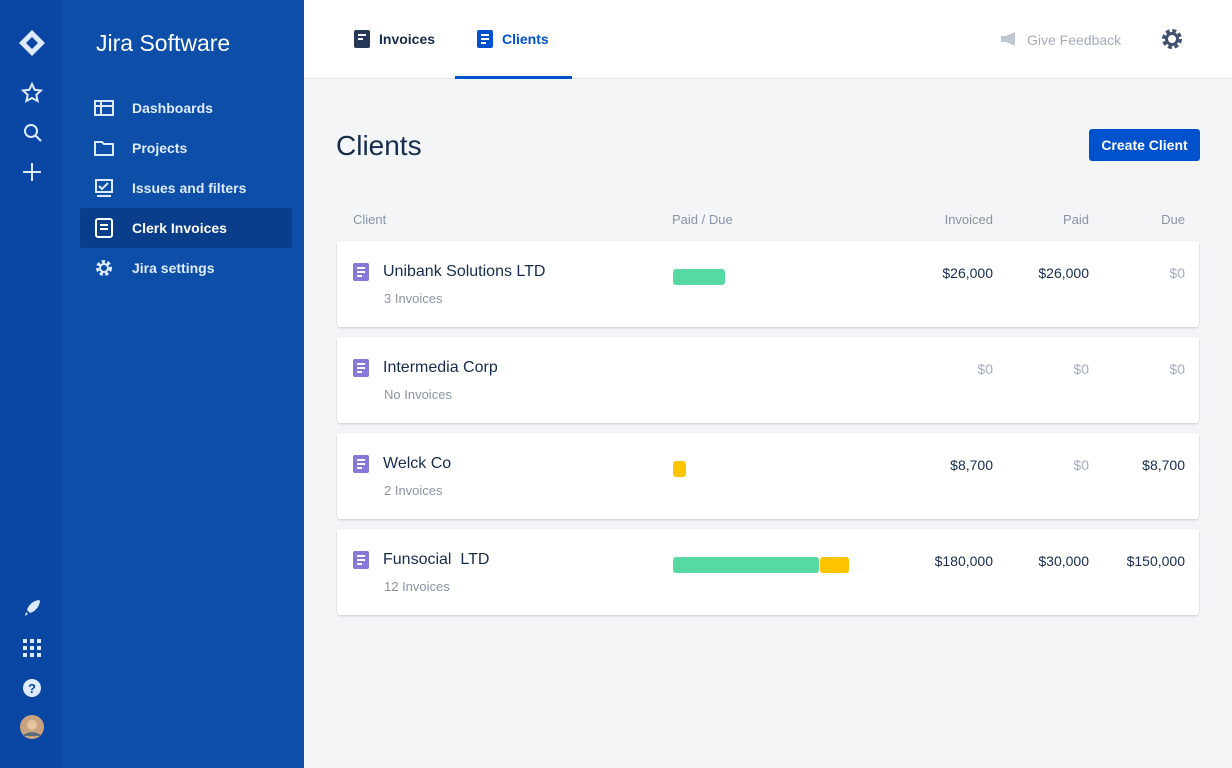 Image resolution: width=1232 pixels, height=768 pixels. What do you see at coordinates (418, 394) in the screenshot?
I see `invoice-count: No Invoices` at bounding box center [418, 394].